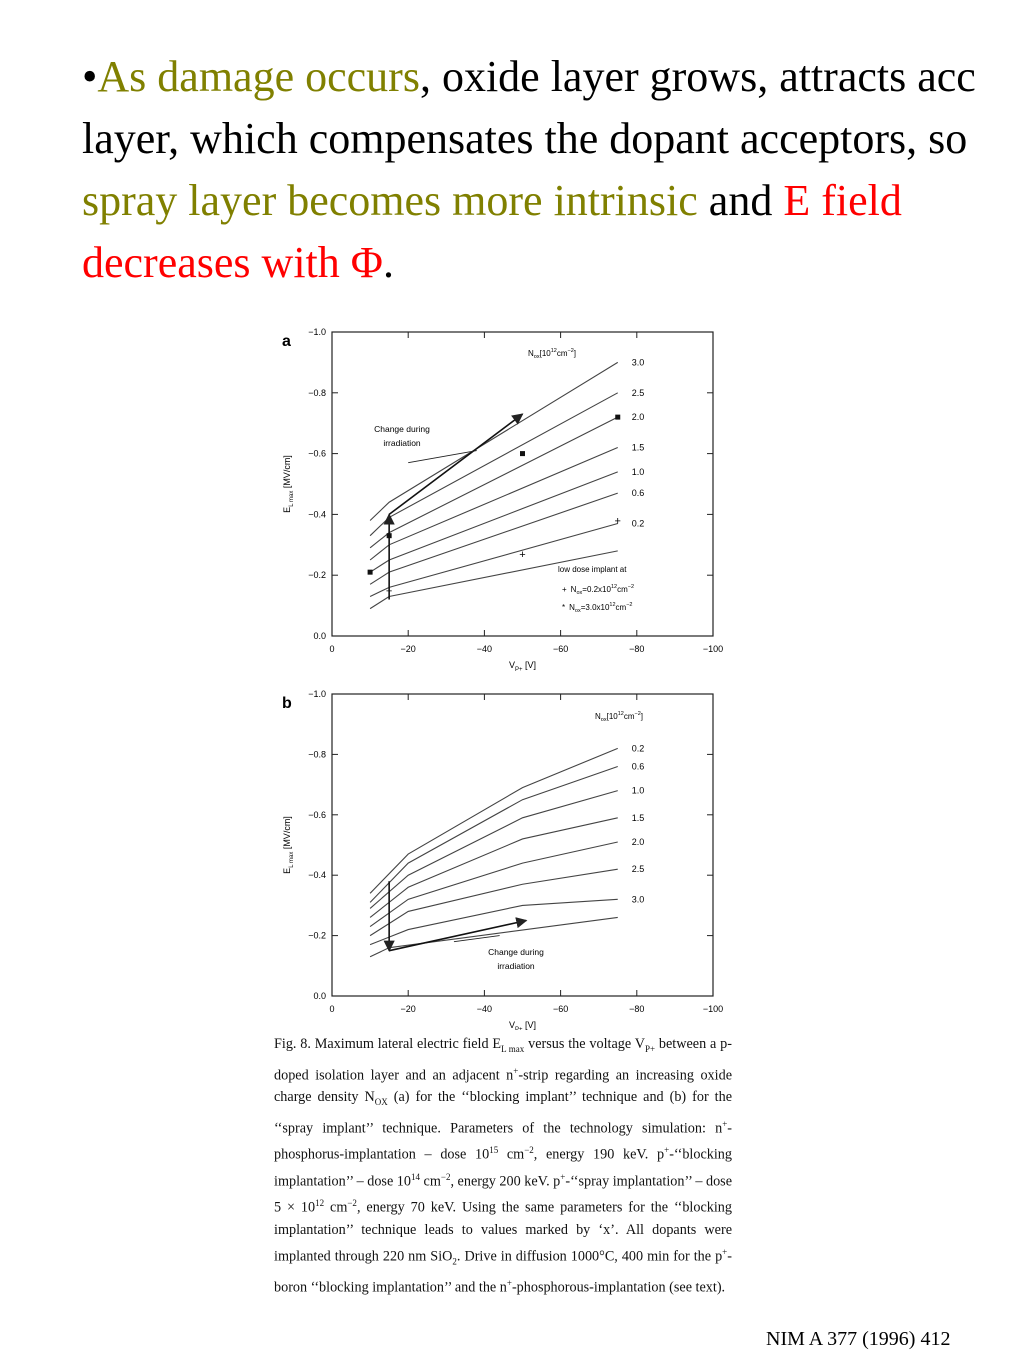  Describe the element at coordinates (636, 1009) in the screenshot. I see `x-tick-label: −80` at that location.